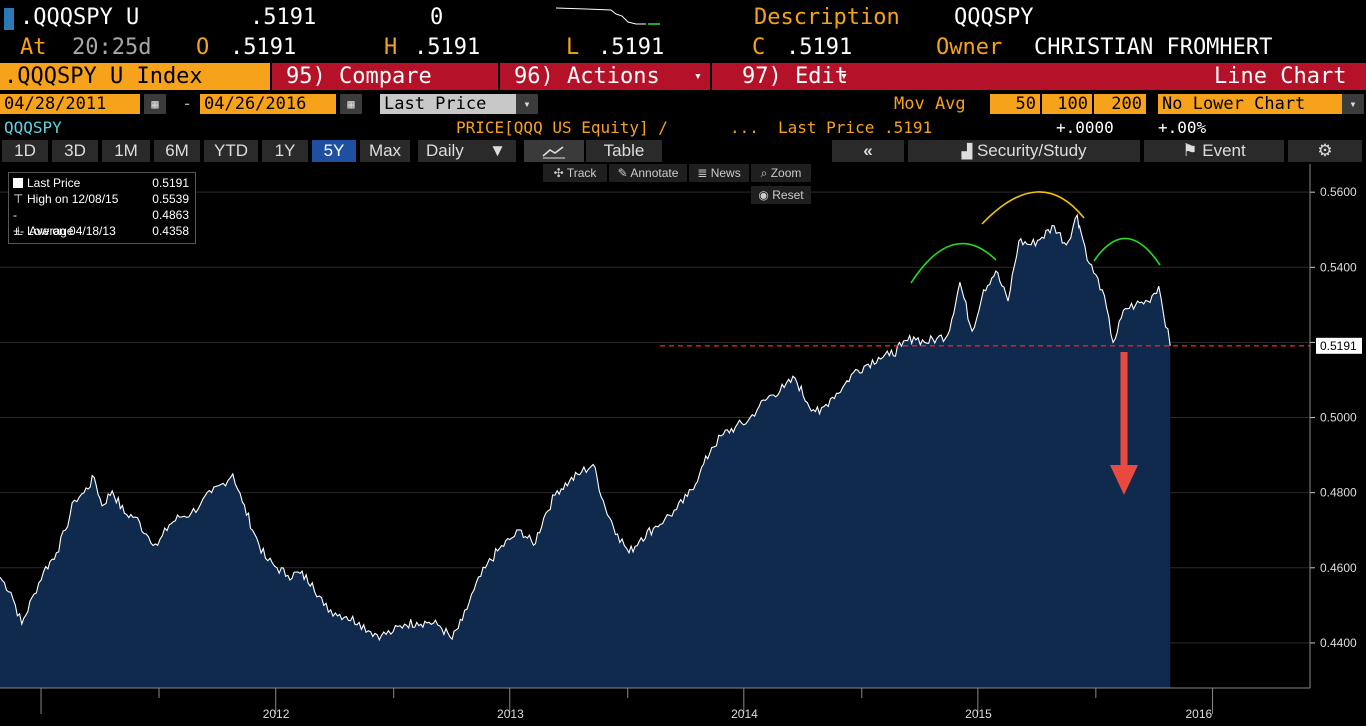 The width and height of the screenshot is (1366, 726). Describe the element at coordinates (102, 222) in the screenshot. I see `legend-average: -+- Average 0.4863` at that location.